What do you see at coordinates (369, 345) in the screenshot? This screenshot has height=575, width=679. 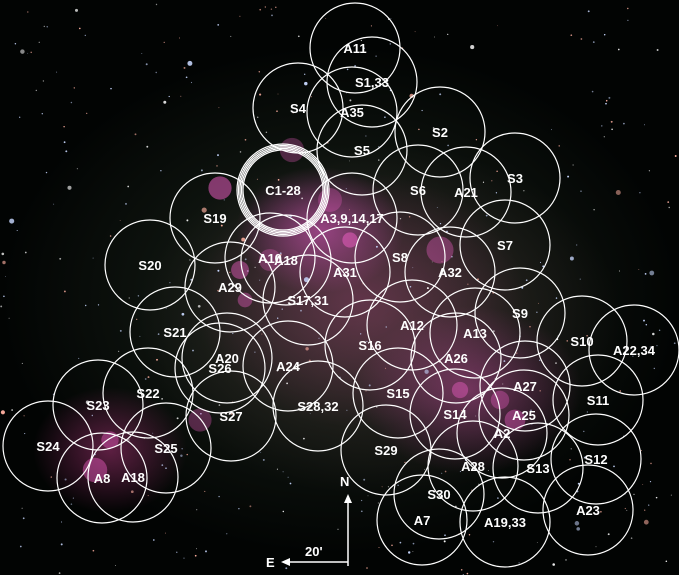 I see `field-label: S16` at bounding box center [369, 345].